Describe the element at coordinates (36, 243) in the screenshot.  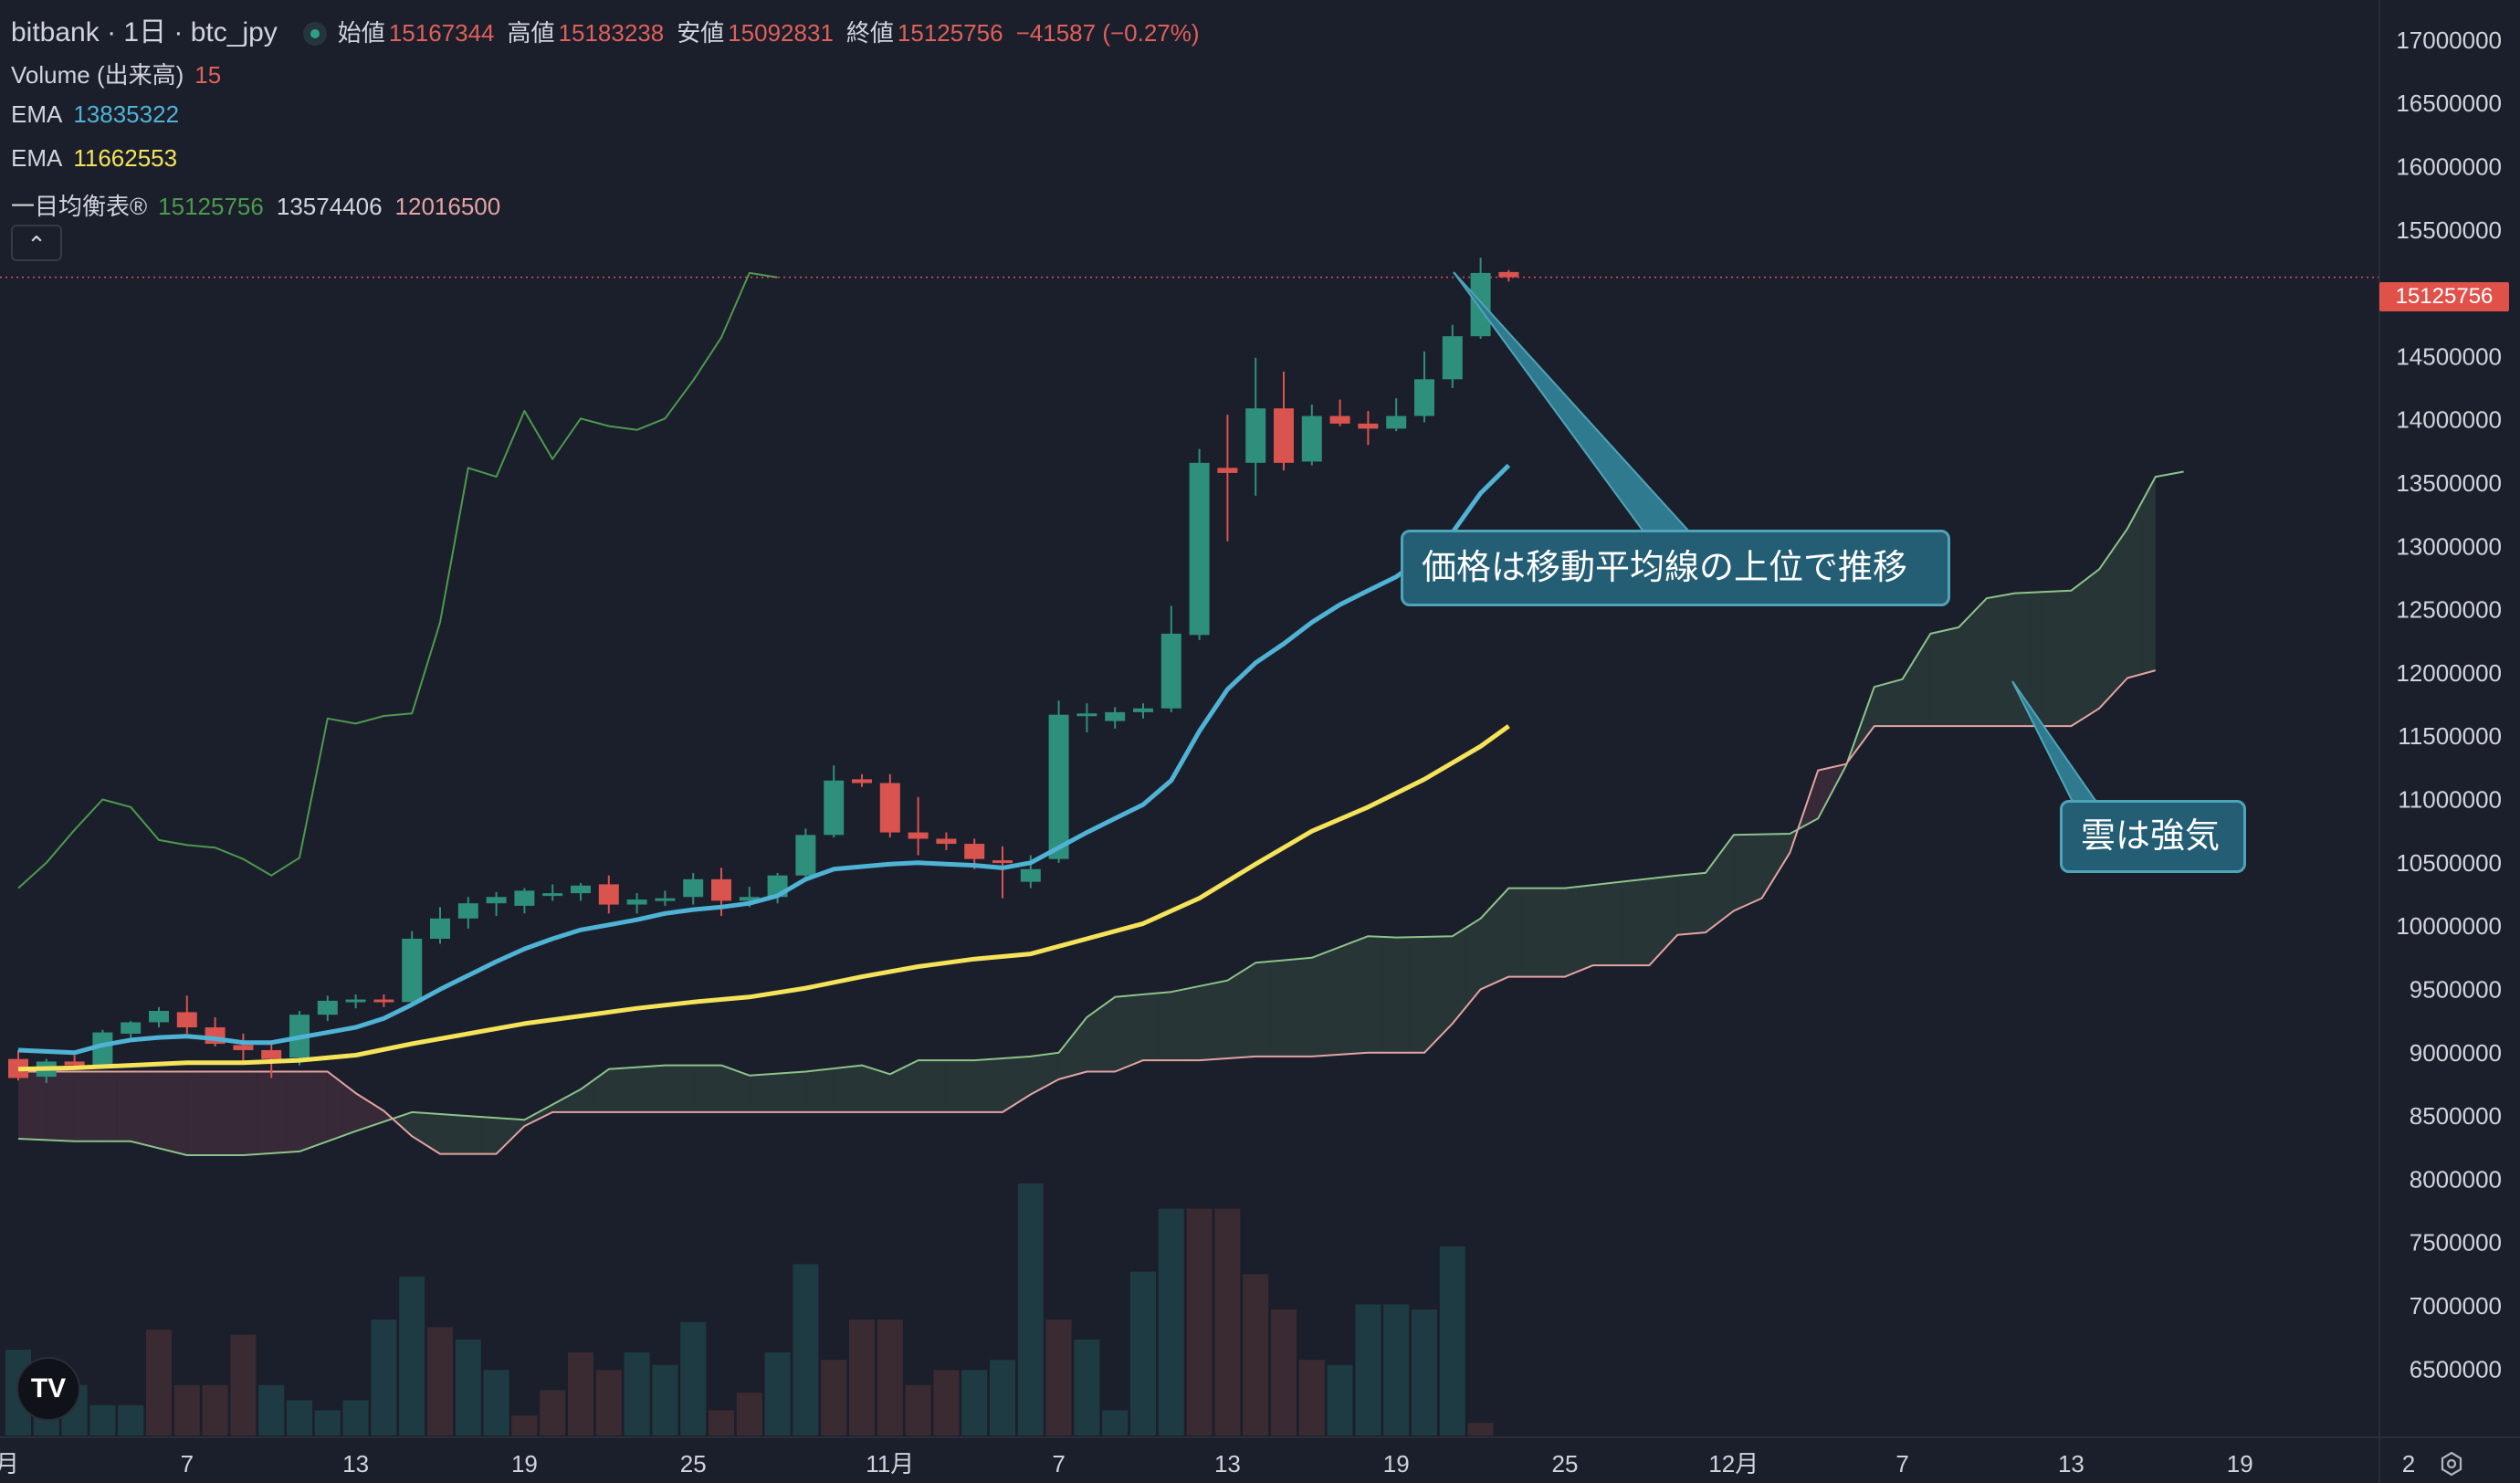
I see `collapse-legend-button: ⌃` at that location.